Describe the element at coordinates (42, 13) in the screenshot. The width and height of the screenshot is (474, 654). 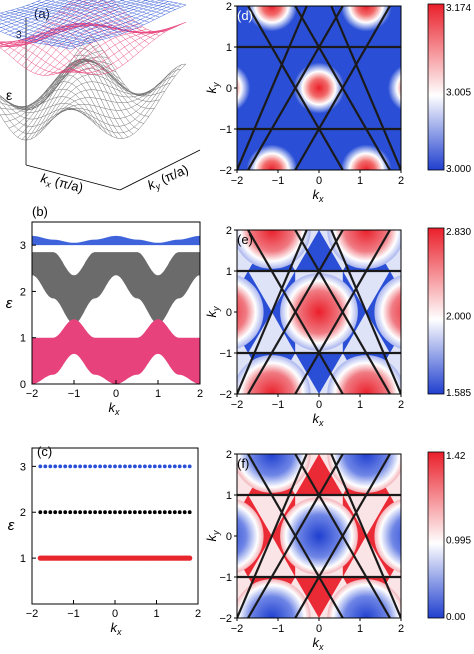
I see `panel-a-label: (a)` at that location.